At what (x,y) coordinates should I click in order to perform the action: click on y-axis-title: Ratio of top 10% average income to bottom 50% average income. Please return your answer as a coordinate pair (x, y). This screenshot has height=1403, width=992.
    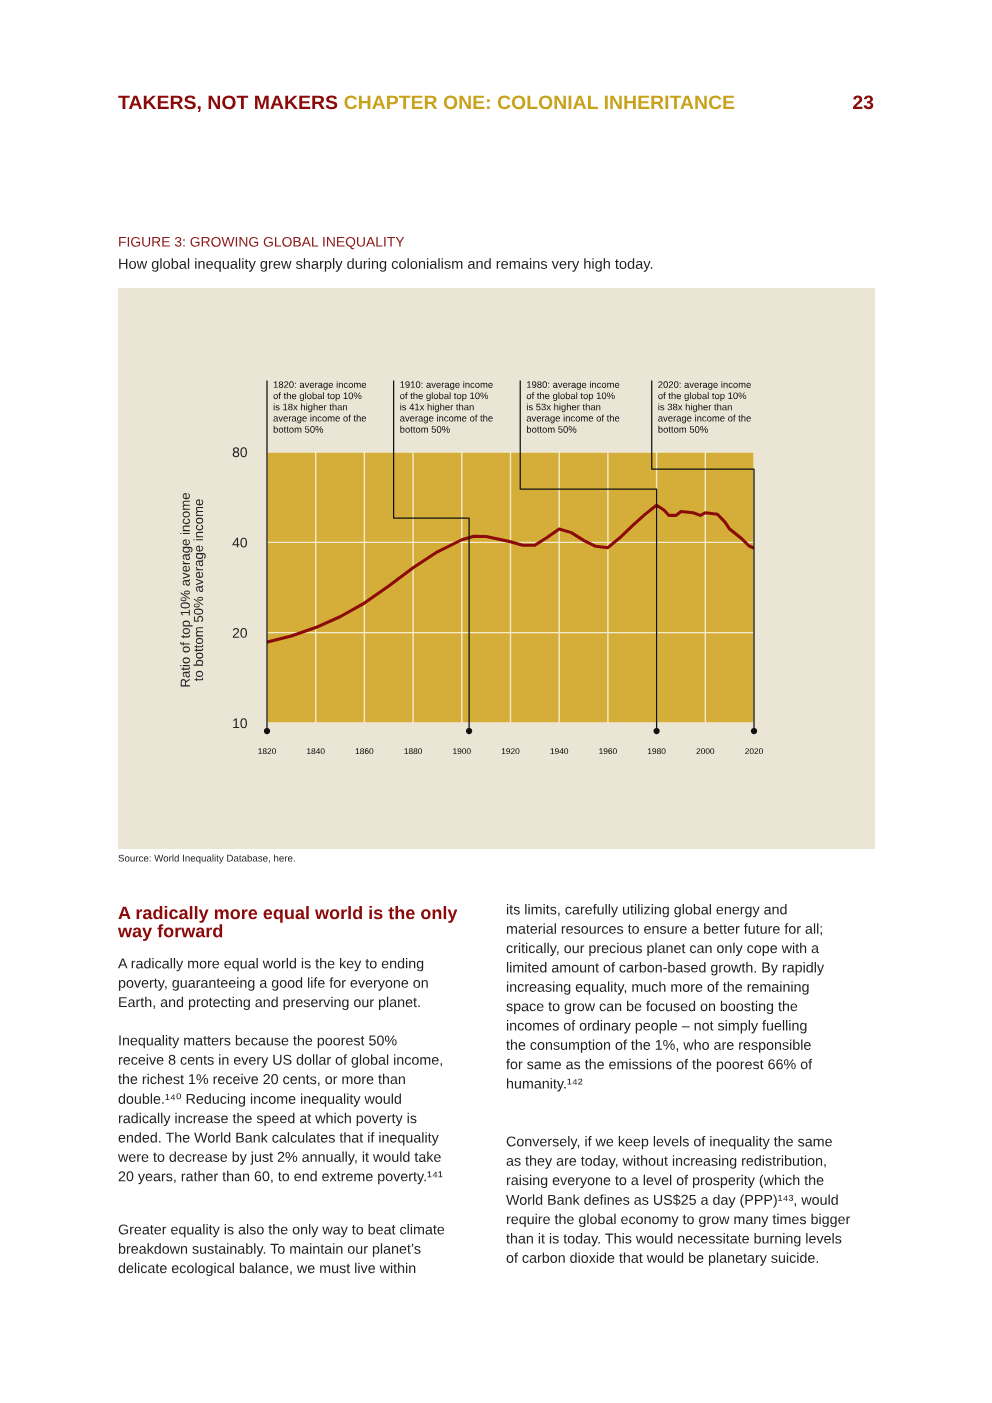
    Looking at the image, I should click on (193, 590).